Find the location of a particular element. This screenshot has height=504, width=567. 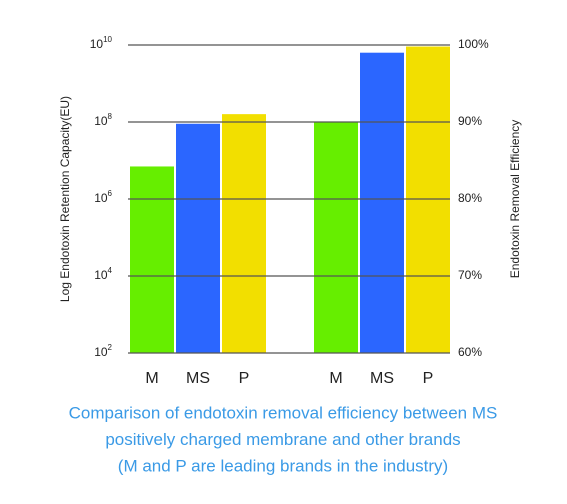

y-axis-label: Log Endotoxin Retention Capacity(EU) is located at coordinates (65, 199).